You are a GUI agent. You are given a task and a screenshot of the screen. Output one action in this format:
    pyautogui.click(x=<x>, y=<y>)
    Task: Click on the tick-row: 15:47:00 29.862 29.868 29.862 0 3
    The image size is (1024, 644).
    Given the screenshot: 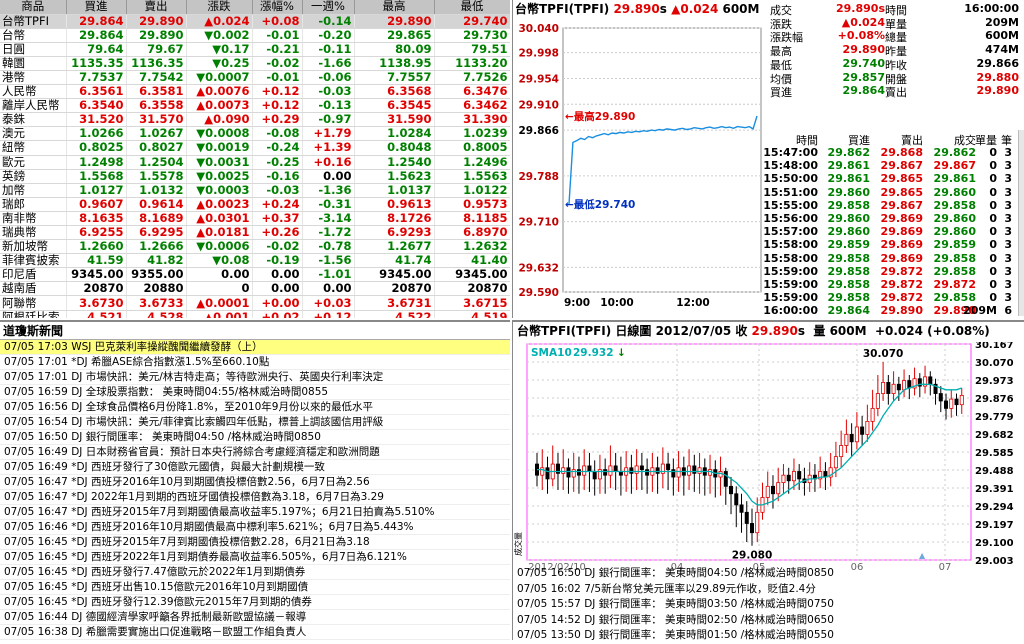 What is the action you would take?
    pyautogui.click(x=890, y=152)
    